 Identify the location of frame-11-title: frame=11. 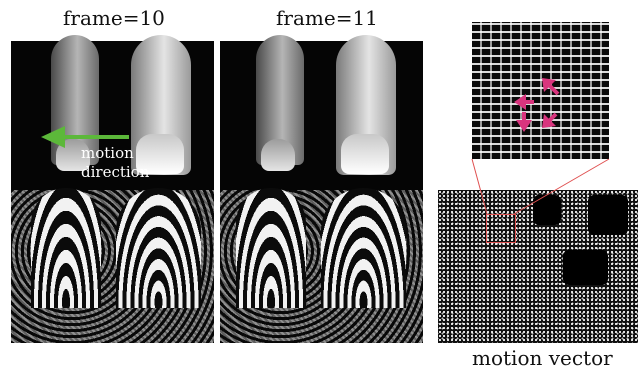
(327, 18).